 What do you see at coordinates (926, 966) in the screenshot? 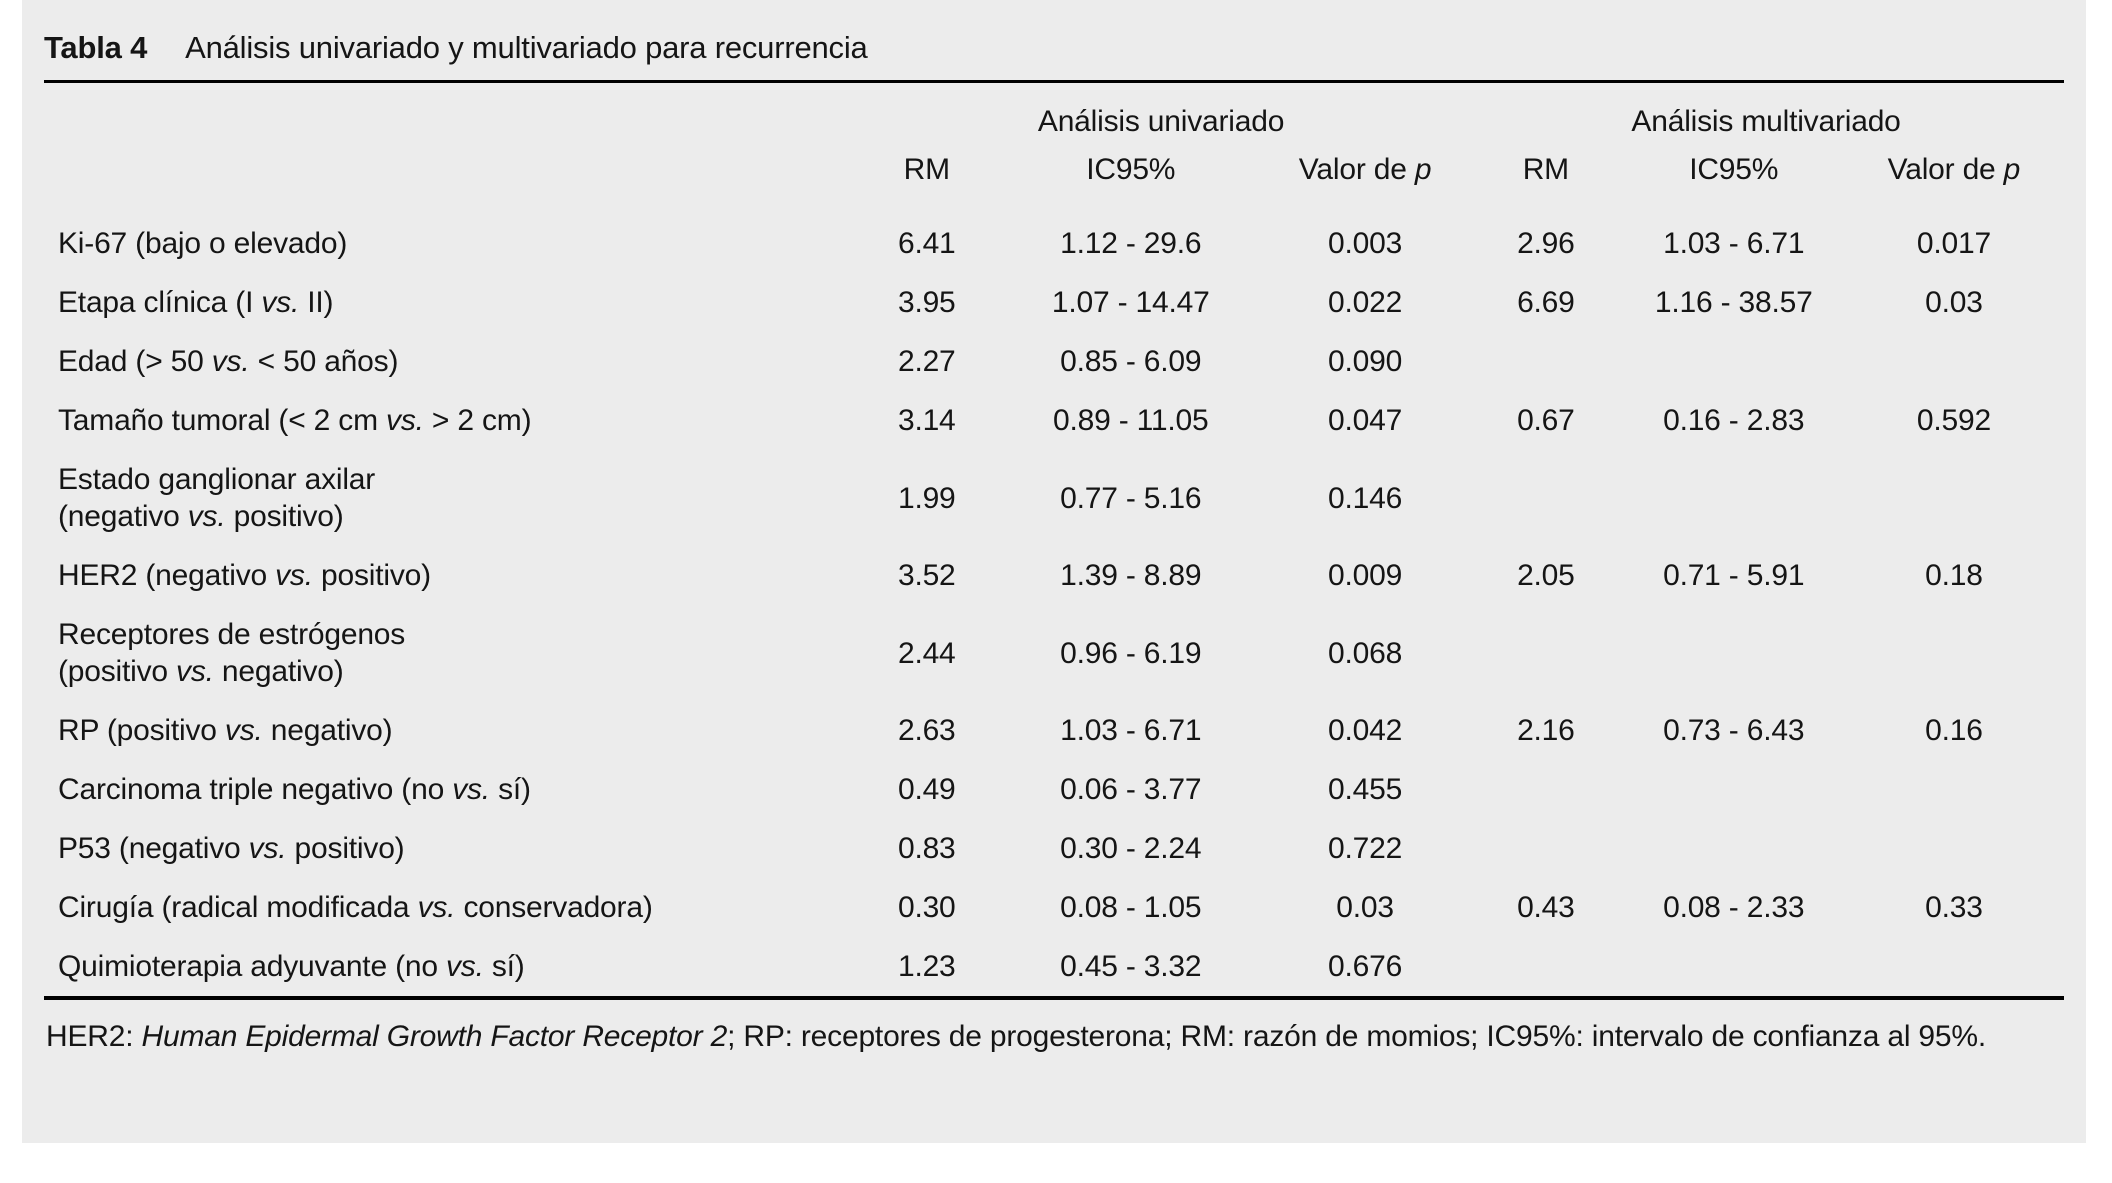
I see `cell-rm-uni: 1.23` at bounding box center [926, 966].